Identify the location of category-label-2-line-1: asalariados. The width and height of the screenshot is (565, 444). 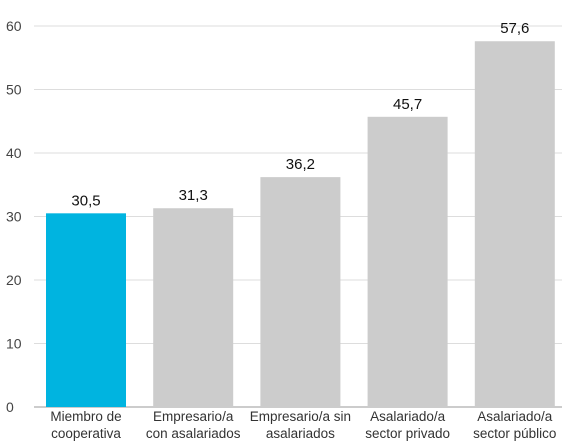
(300, 433).